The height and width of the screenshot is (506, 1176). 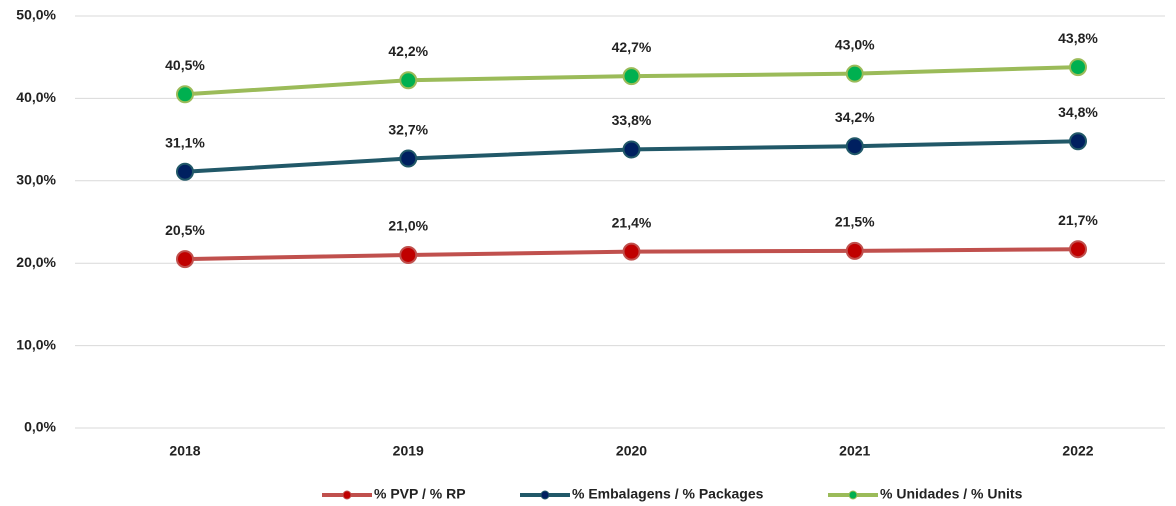 What do you see at coordinates (40, 427) in the screenshot?
I see `y-tick-label: 0,0%` at bounding box center [40, 427].